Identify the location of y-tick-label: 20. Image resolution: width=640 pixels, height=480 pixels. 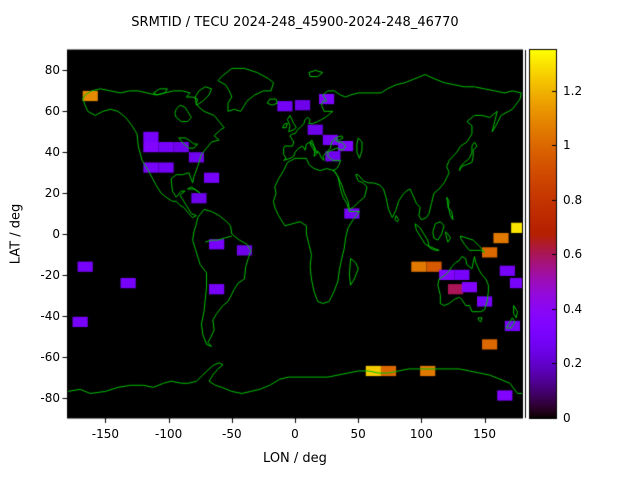
(52, 193).